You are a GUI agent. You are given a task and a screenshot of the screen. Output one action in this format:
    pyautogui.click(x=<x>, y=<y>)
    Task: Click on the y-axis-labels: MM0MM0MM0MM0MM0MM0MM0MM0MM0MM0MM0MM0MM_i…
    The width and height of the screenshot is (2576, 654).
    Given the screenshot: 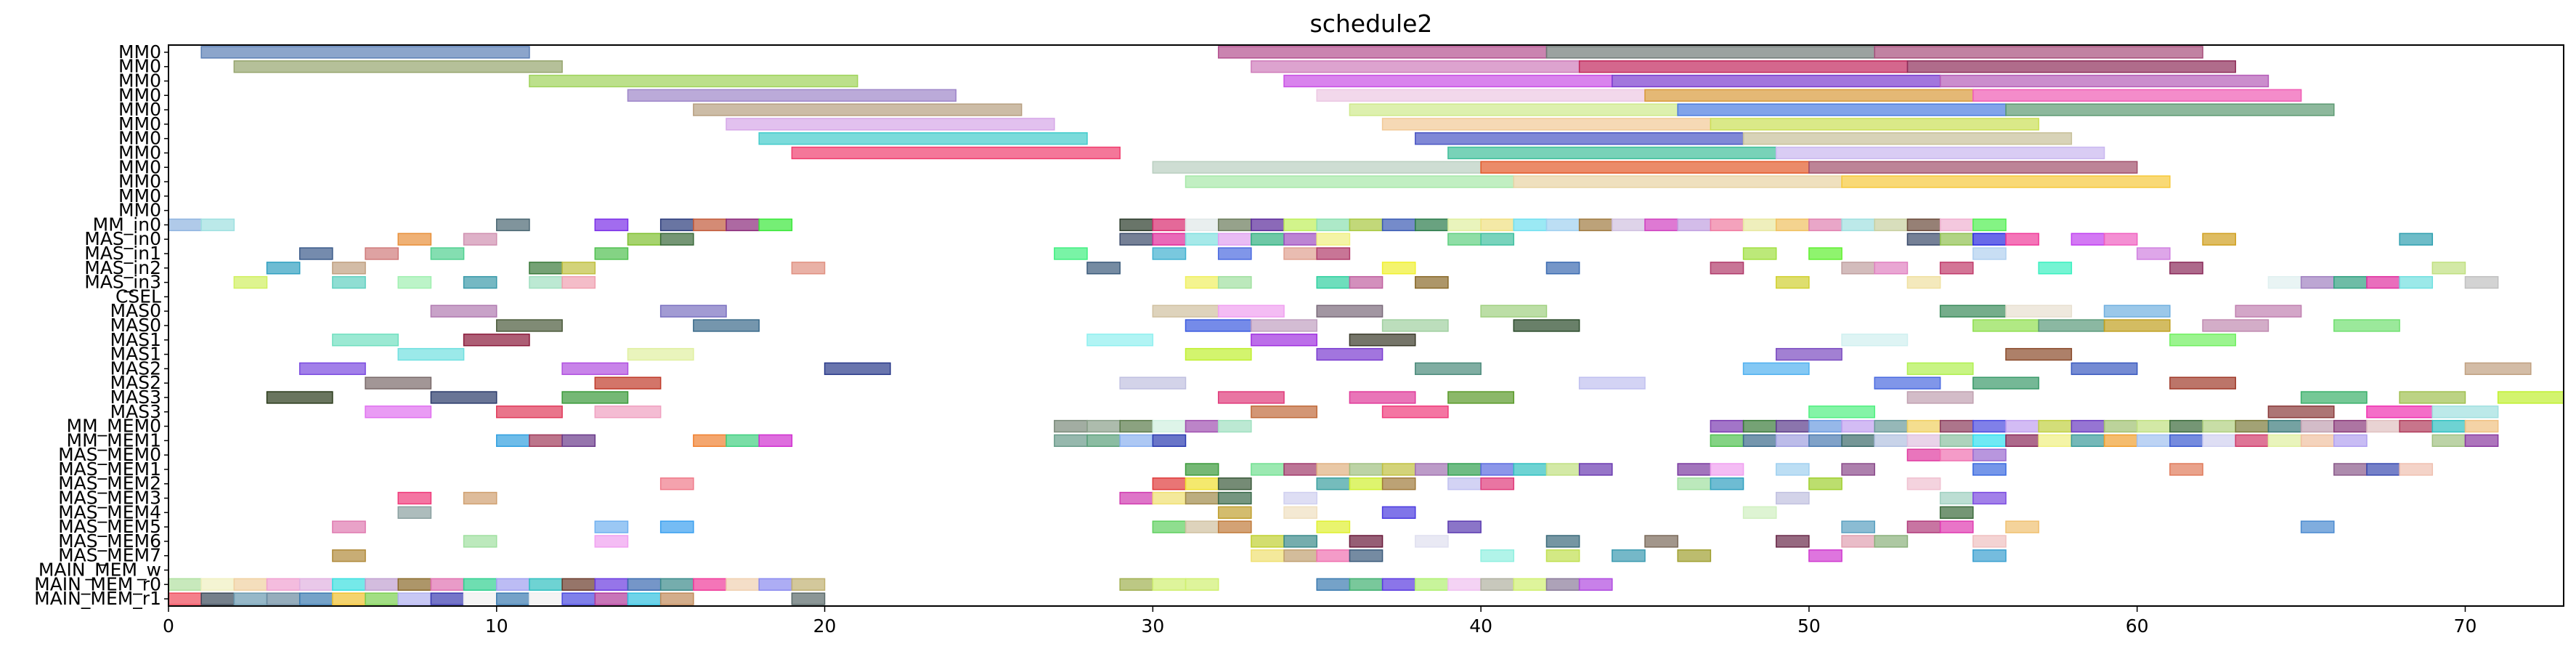 What is the action you would take?
    pyautogui.click(x=101, y=325)
    